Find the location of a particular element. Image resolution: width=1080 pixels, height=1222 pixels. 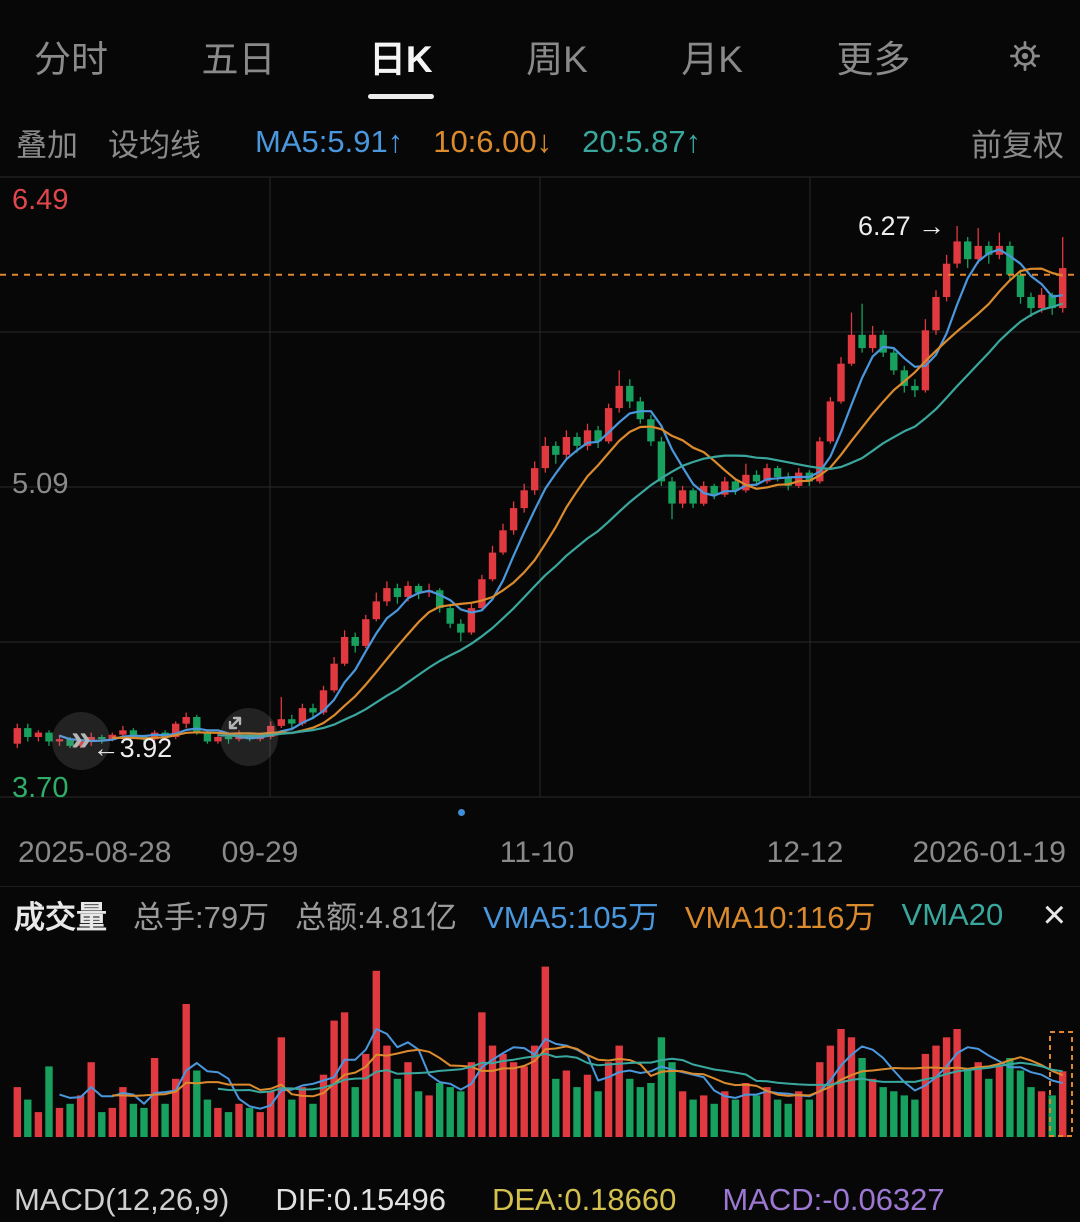

ma5-readout: MA5:5.91↑ is located at coordinates (329, 141).